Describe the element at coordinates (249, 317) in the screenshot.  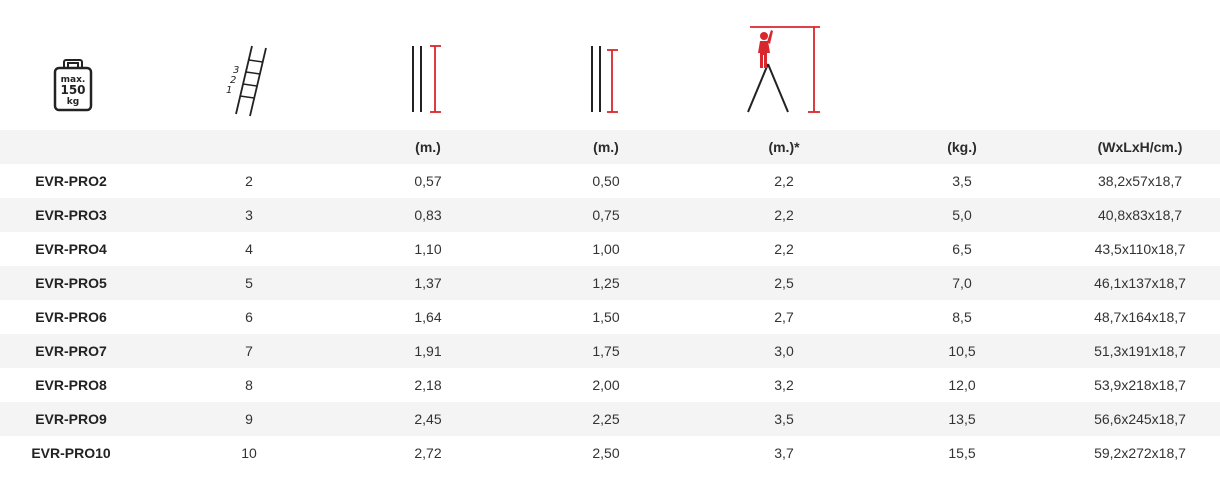
I see `cell-steps: 6` at that location.